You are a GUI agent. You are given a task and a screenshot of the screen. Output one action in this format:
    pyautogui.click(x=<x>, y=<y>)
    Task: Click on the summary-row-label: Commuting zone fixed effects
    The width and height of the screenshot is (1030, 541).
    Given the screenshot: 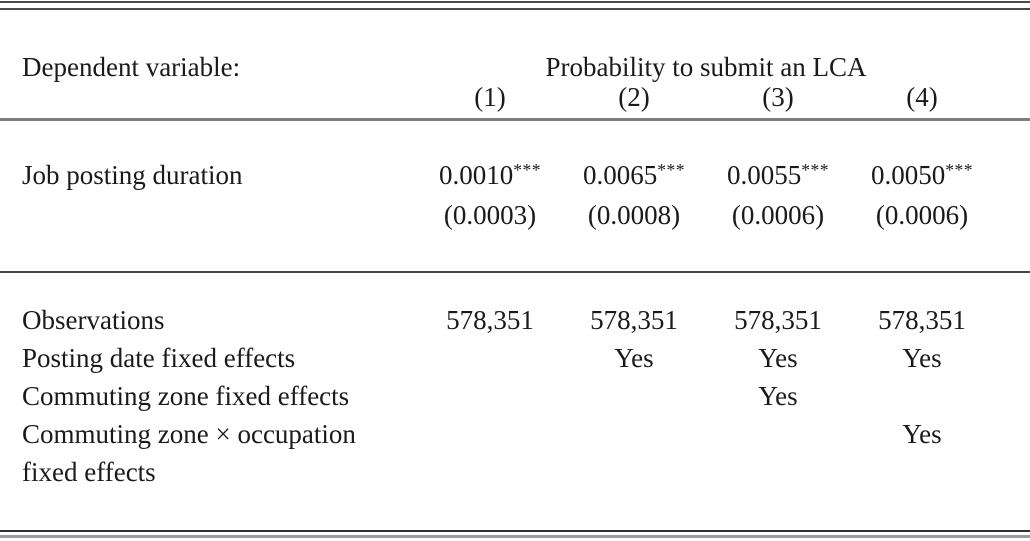 What is the action you would take?
    pyautogui.click(x=186, y=396)
    